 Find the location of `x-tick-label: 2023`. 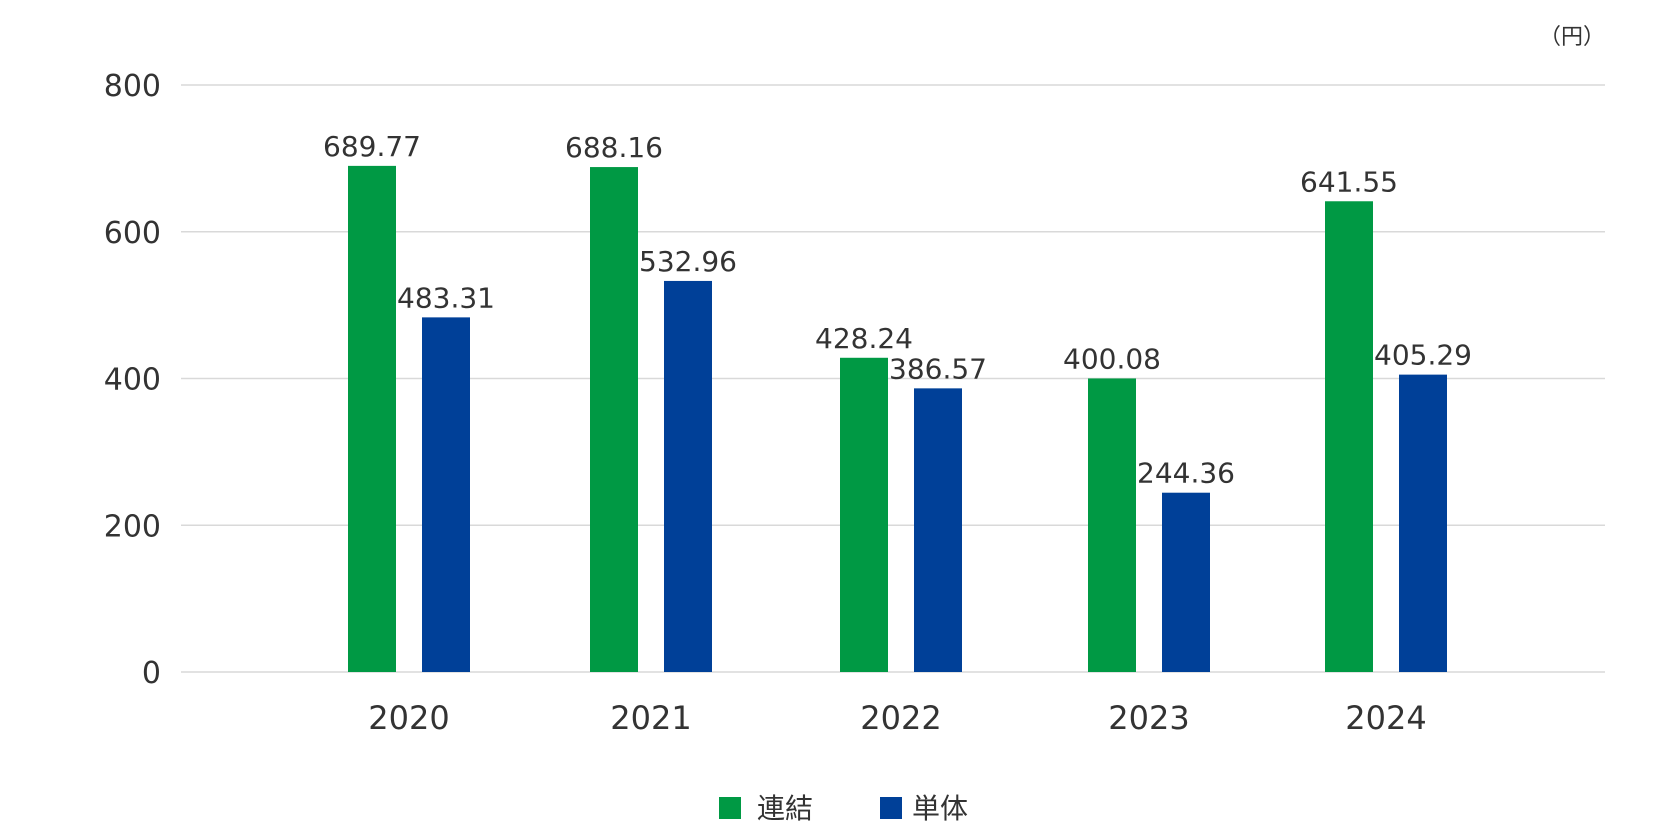

x-tick-label: 2023 is located at coordinates (1148, 718).